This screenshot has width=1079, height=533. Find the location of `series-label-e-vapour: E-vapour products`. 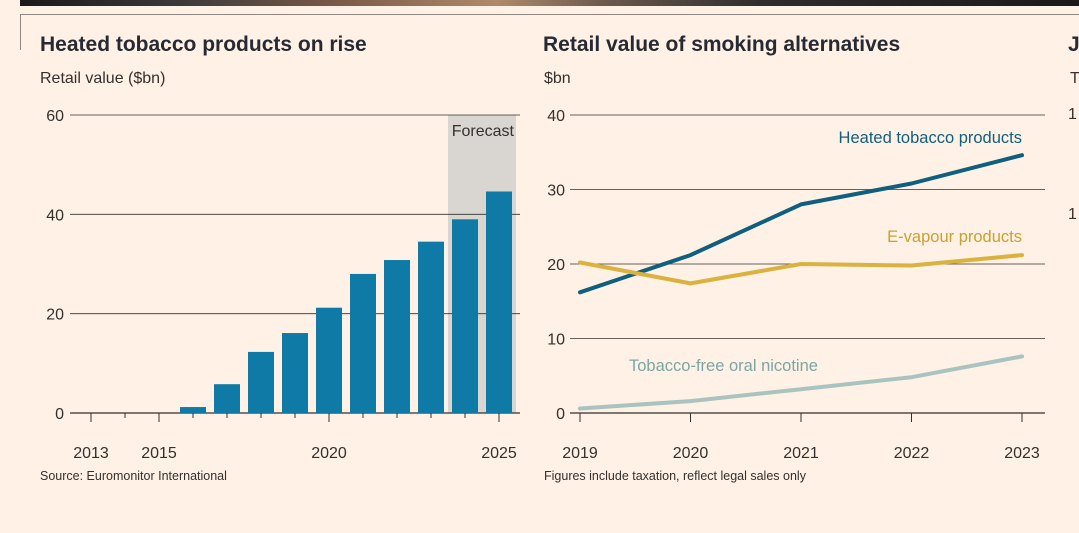

series-label-e-vapour: E-vapour products is located at coordinates (954, 237).